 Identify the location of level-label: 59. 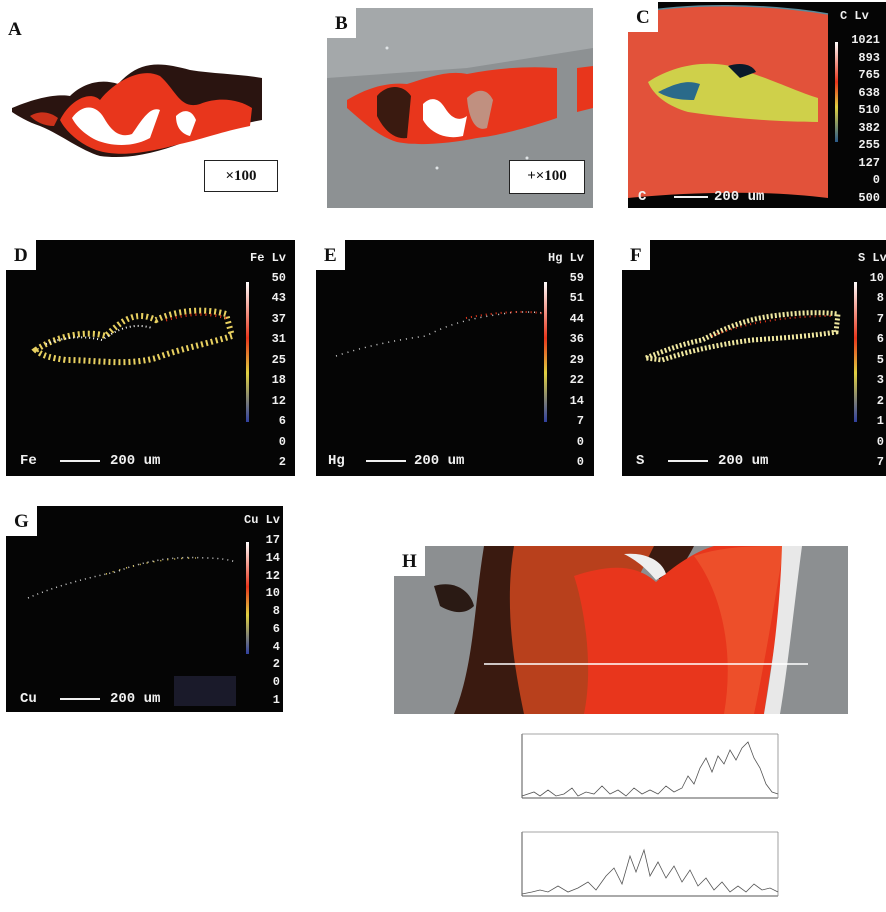
(576, 278).